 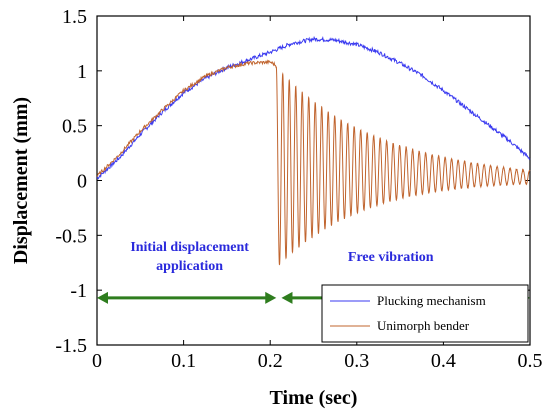 I want to click on x-tick-label: 0.2, so click(x=270, y=361).